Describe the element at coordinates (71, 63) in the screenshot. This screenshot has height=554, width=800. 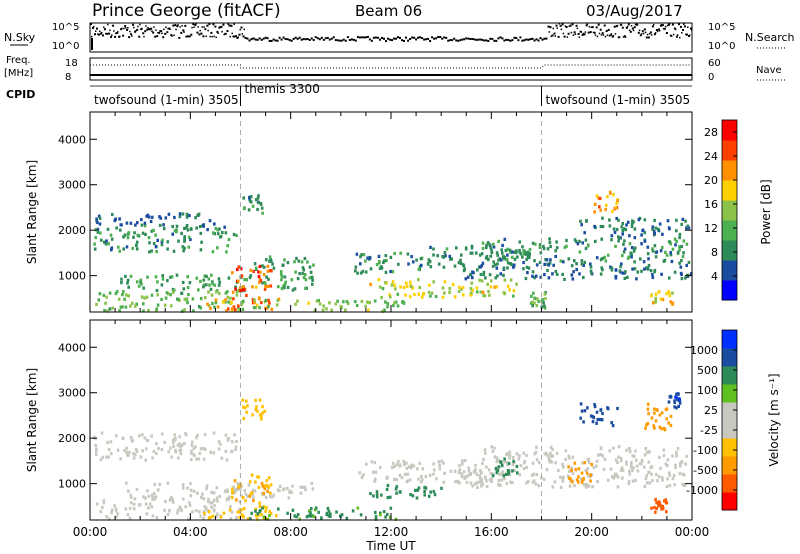
I see `freq-left-tick-top: 18` at that location.